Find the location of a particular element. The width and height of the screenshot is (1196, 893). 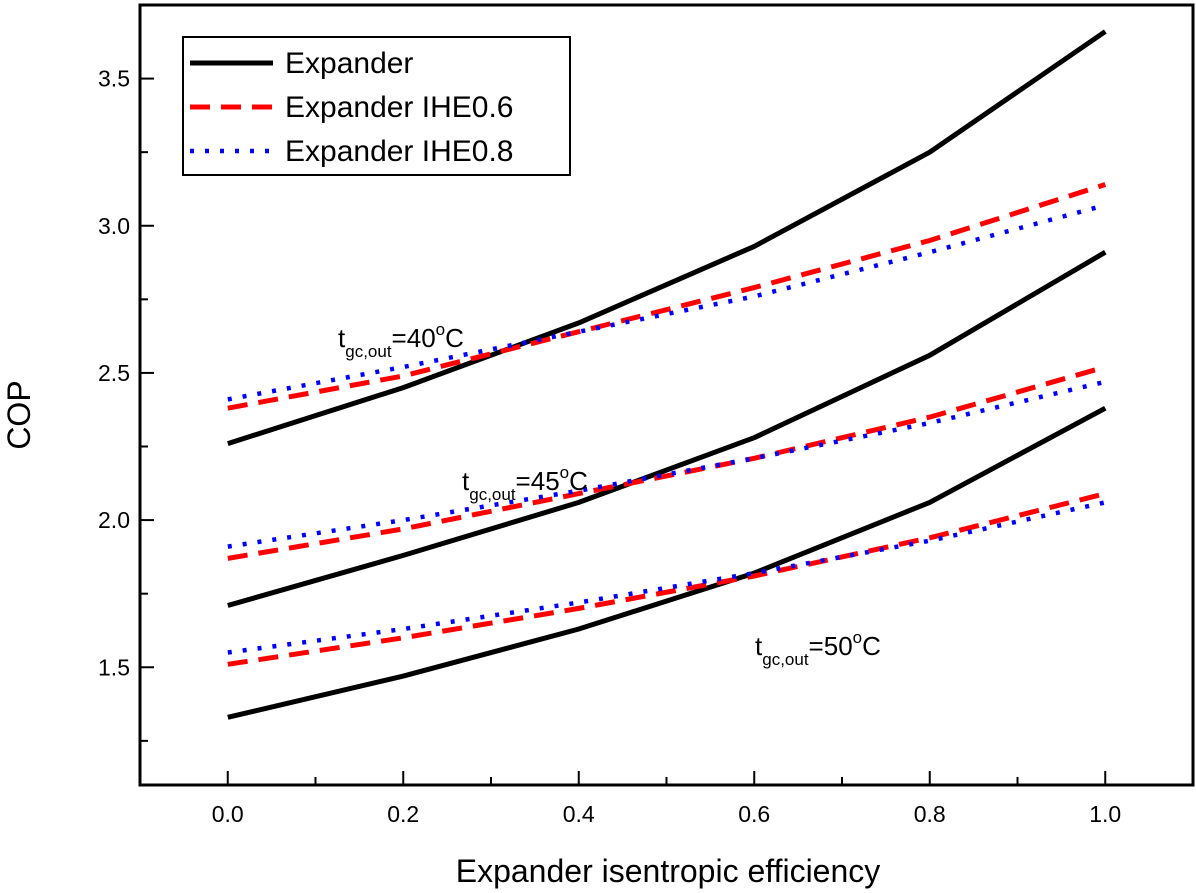

x-tick-label: 0.2 is located at coordinates (403, 814).